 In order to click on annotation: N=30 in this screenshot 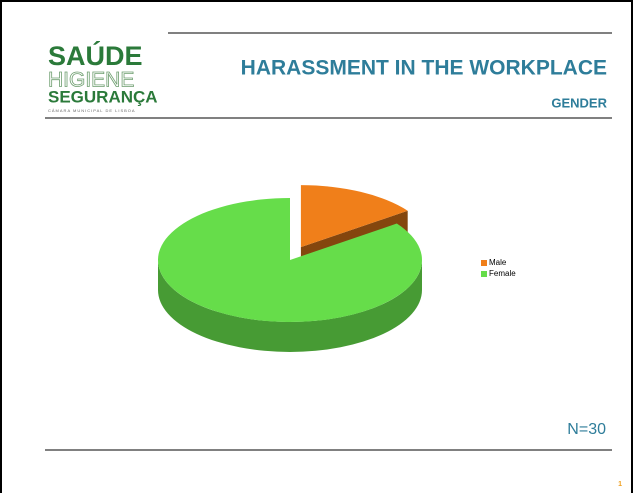, I will do `click(586, 429)`.